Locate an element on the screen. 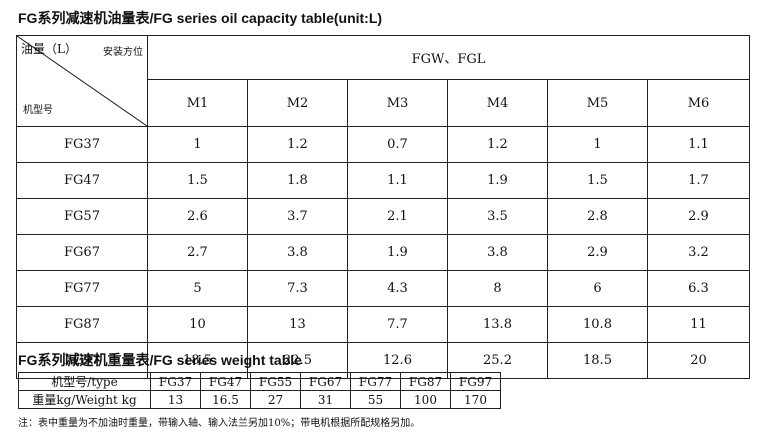 Image resolution: width=765 pixels, height=432 pixels. type-cell: FG87 is located at coordinates (425, 381).